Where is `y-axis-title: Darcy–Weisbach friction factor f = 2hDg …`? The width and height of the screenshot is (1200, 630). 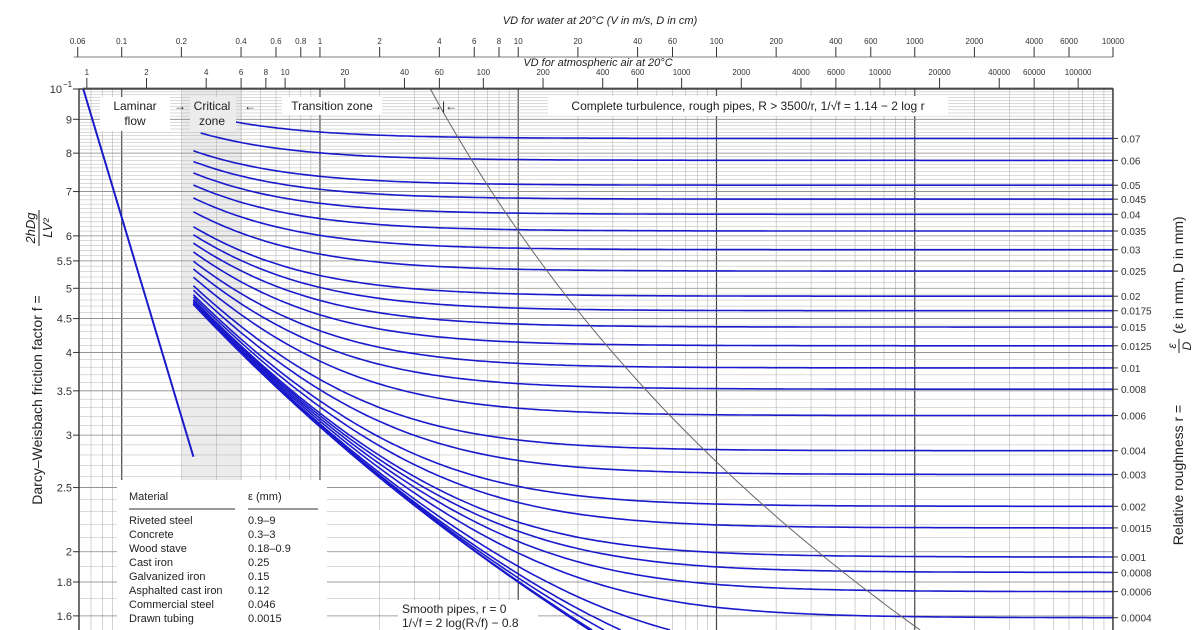 y-axis-title: Darcy–Weisbach friction factor f = 2hDg … is located at coordinates (39, 357).